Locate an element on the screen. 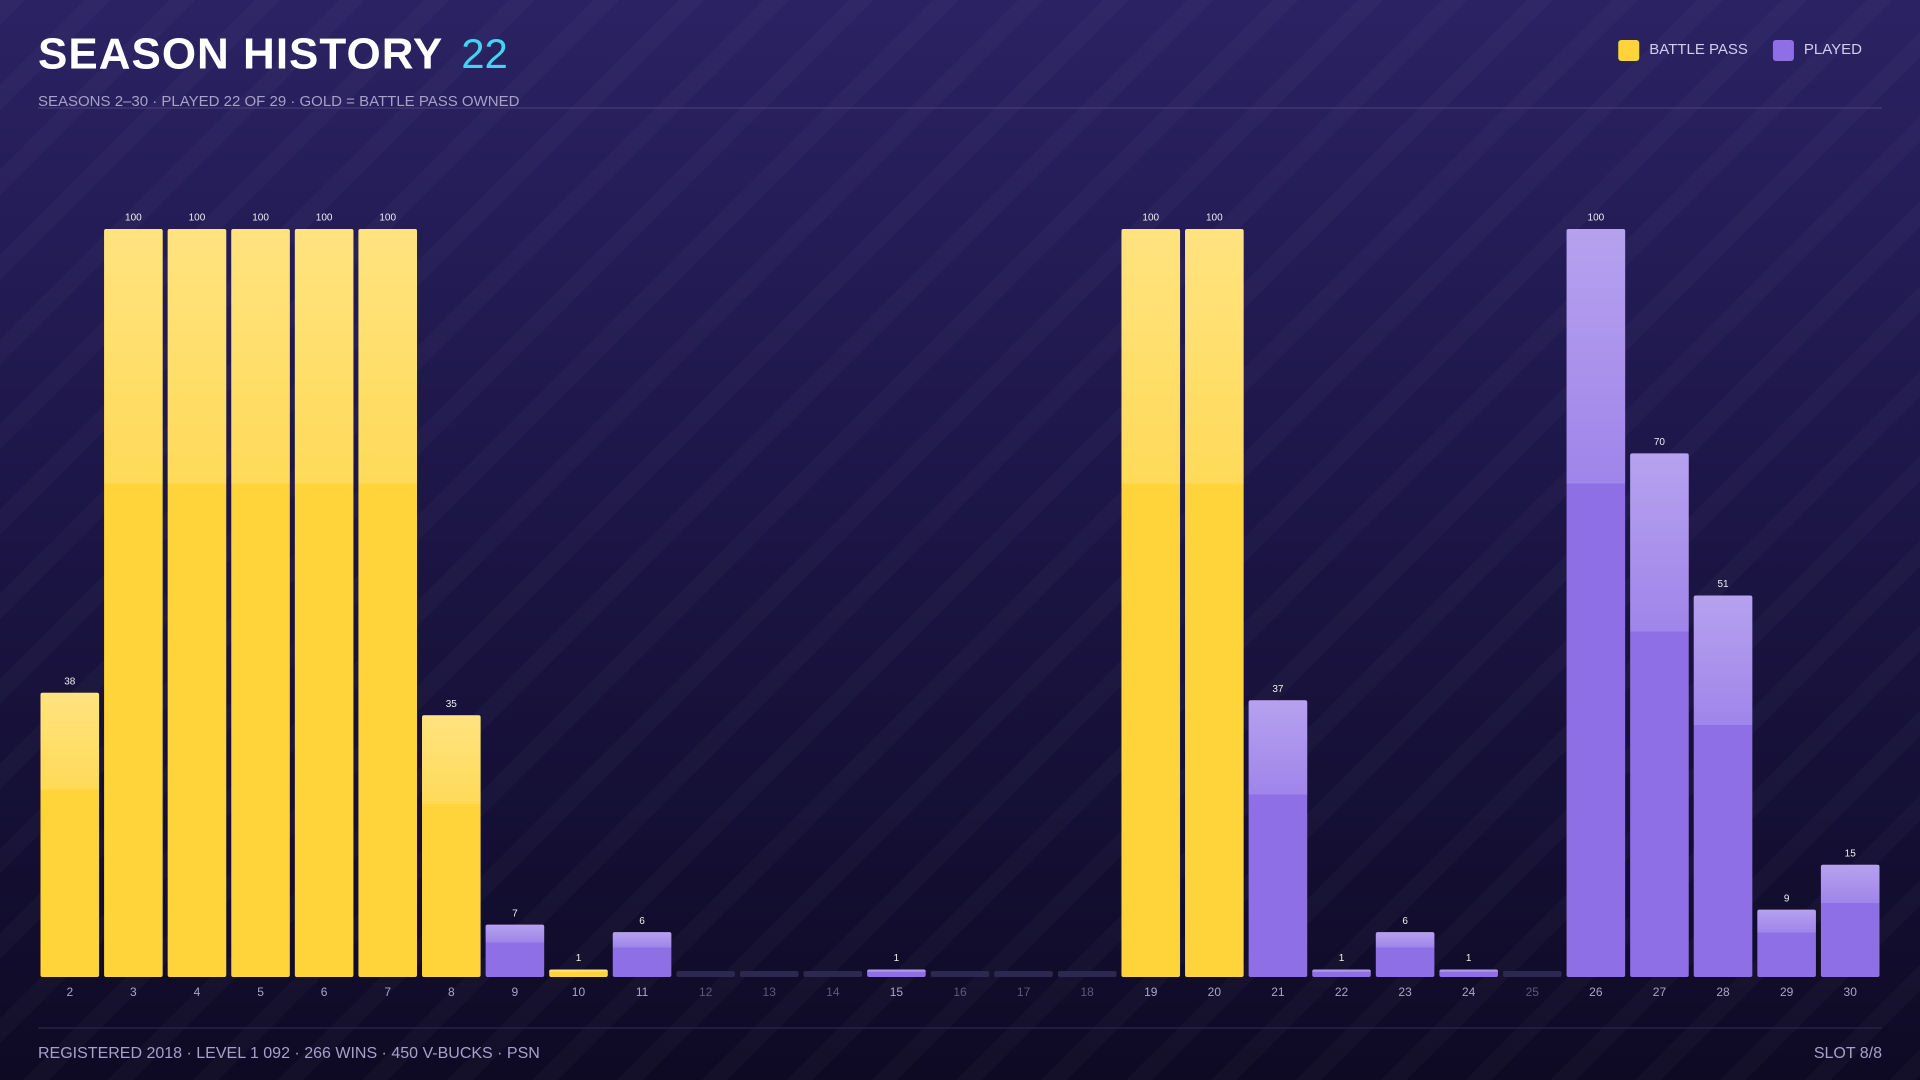  x-tick-label: 12 is located at coordinates (706, 992).